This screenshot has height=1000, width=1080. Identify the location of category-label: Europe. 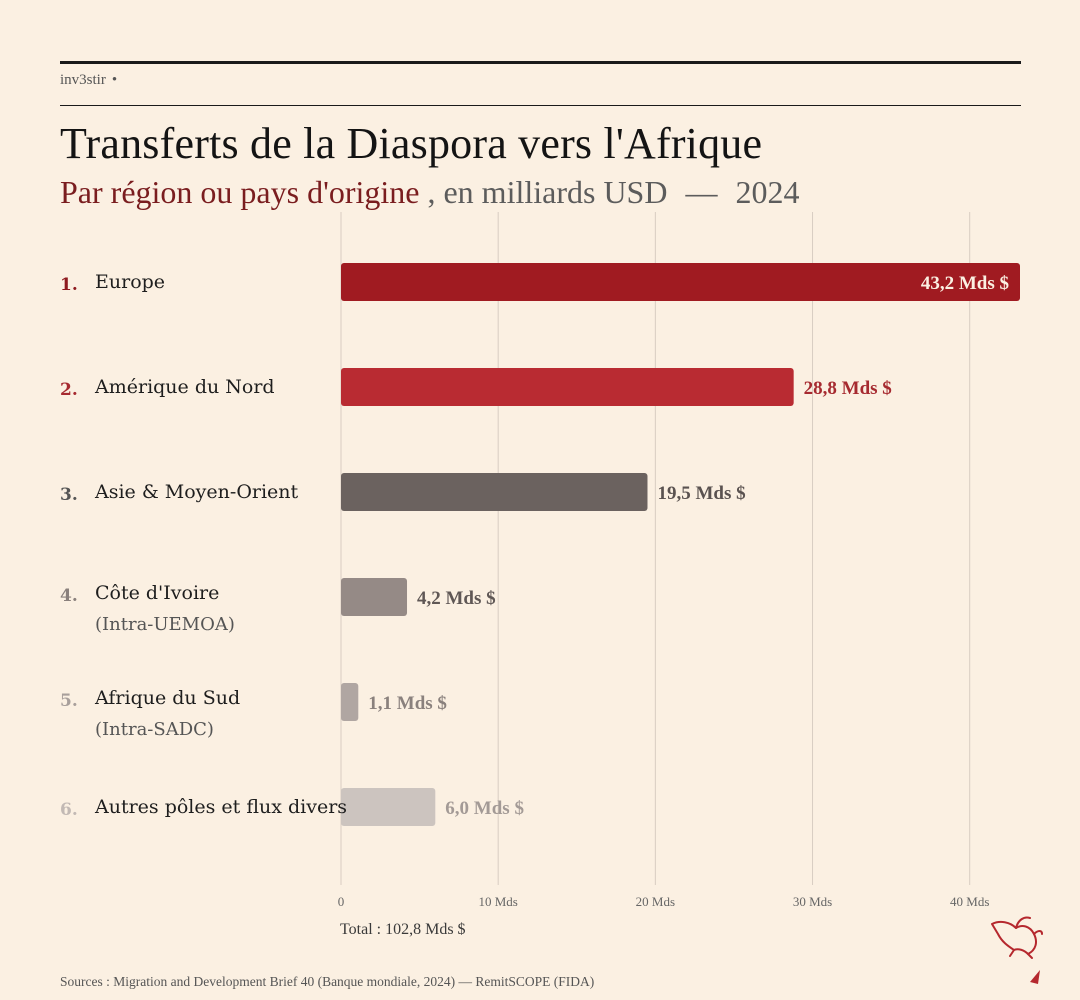
(130, 282).